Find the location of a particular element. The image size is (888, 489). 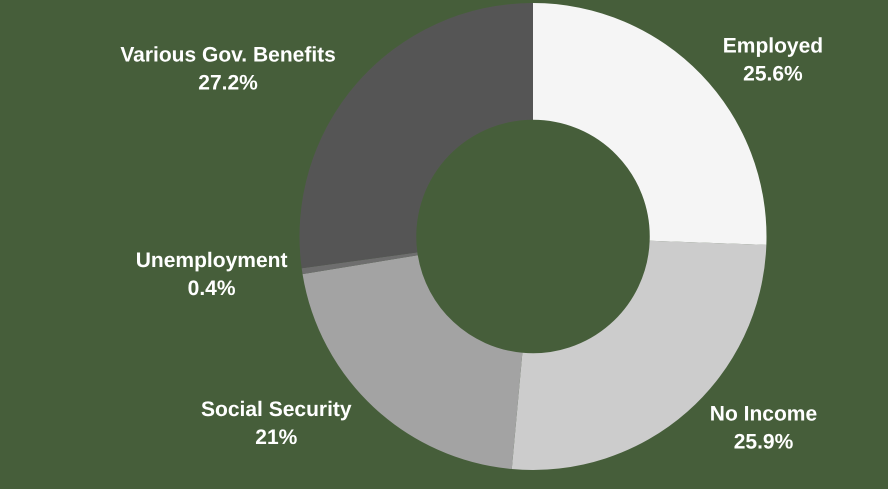

data-label: 25.9% is located at coordinates (764, 442).